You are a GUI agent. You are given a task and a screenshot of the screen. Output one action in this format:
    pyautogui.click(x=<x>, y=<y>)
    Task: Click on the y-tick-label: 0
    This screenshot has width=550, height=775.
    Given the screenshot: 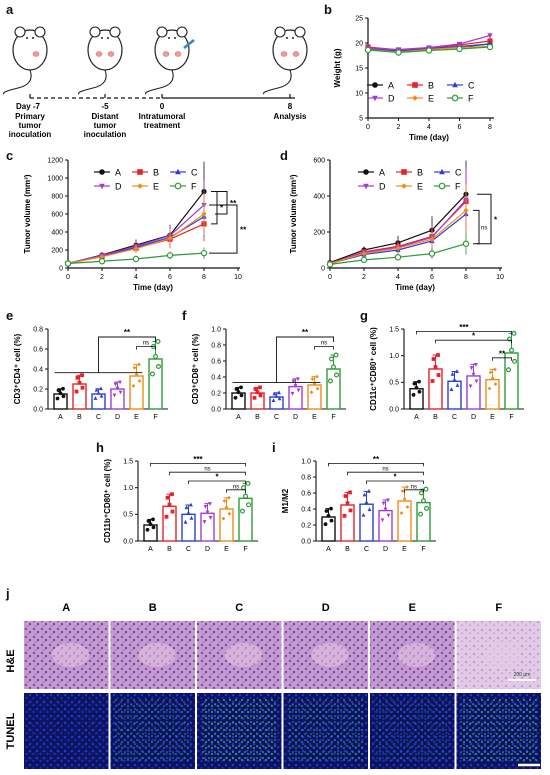 What is the action you would take?
    pyautogui.click(x=323, y=269)
    